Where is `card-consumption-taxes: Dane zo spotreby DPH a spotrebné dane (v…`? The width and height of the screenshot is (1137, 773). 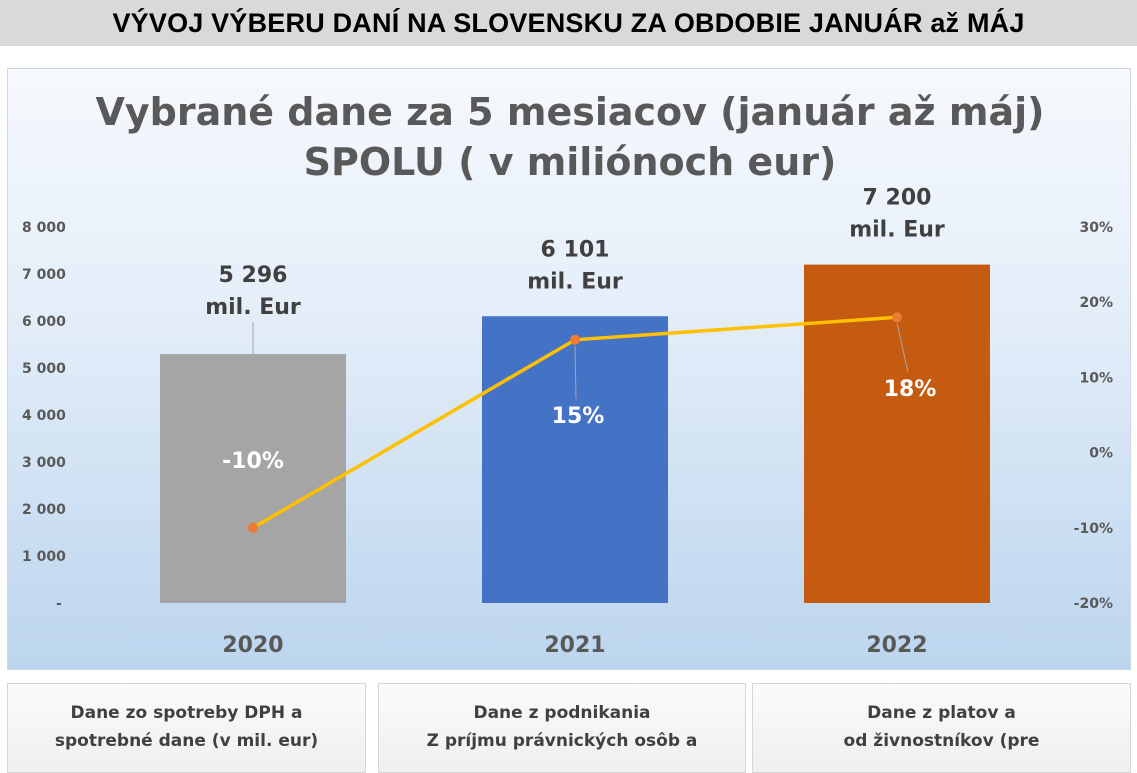
card-consumption-taxes: Dane zo spotreby DPH a spotrebné dane (v… is located at coordinates (186, 728).